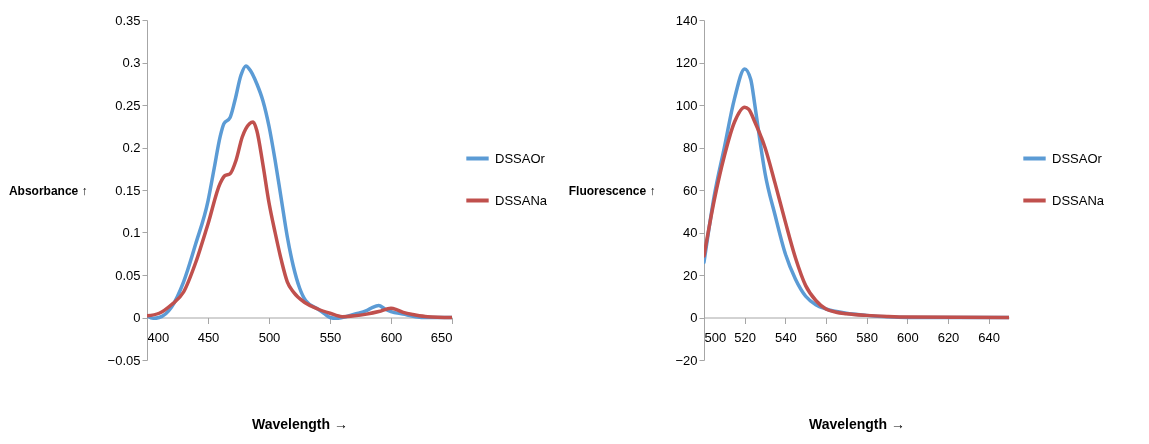  Describe the element at coordinates (690, 275) in the screenshot. I see `y-tick-label: 20` at that location.